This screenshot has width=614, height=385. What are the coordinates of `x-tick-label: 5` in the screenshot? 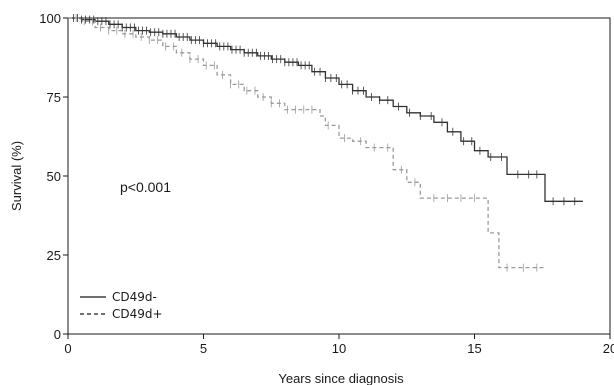 It's located at (203, 348).